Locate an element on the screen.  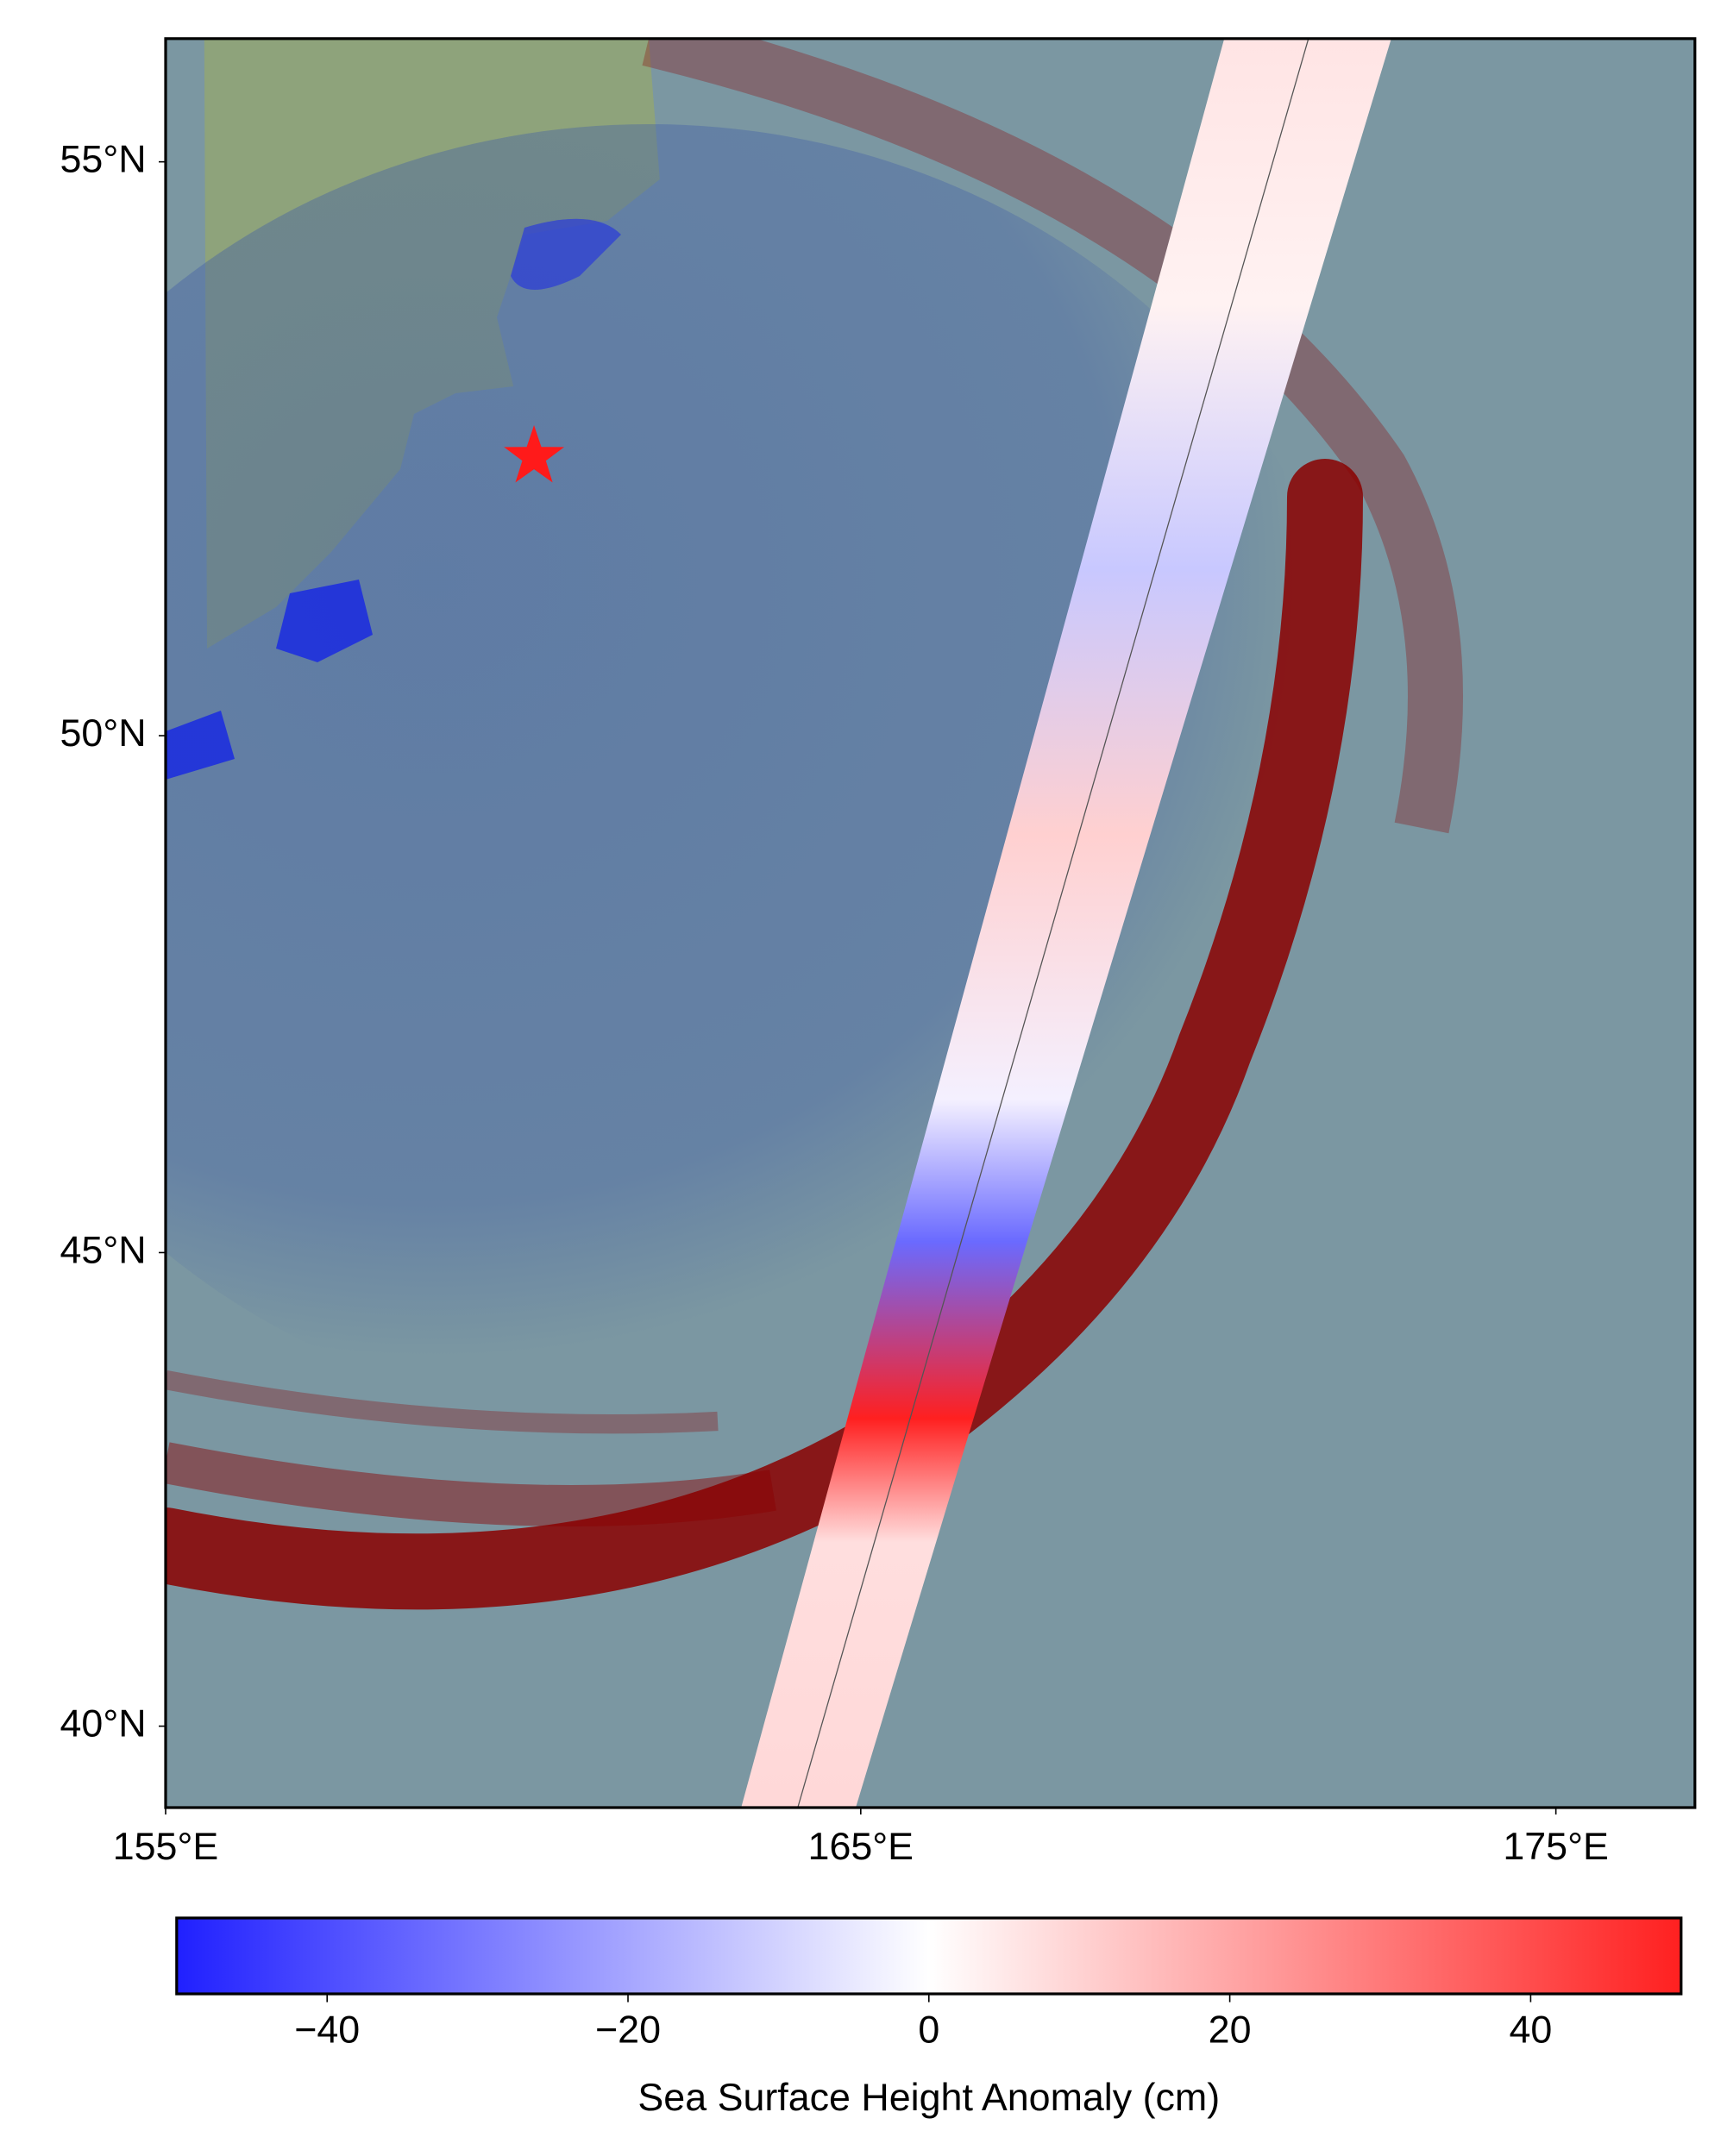
x-tick-label: 175°E is located at coordinates (1556, 1847).